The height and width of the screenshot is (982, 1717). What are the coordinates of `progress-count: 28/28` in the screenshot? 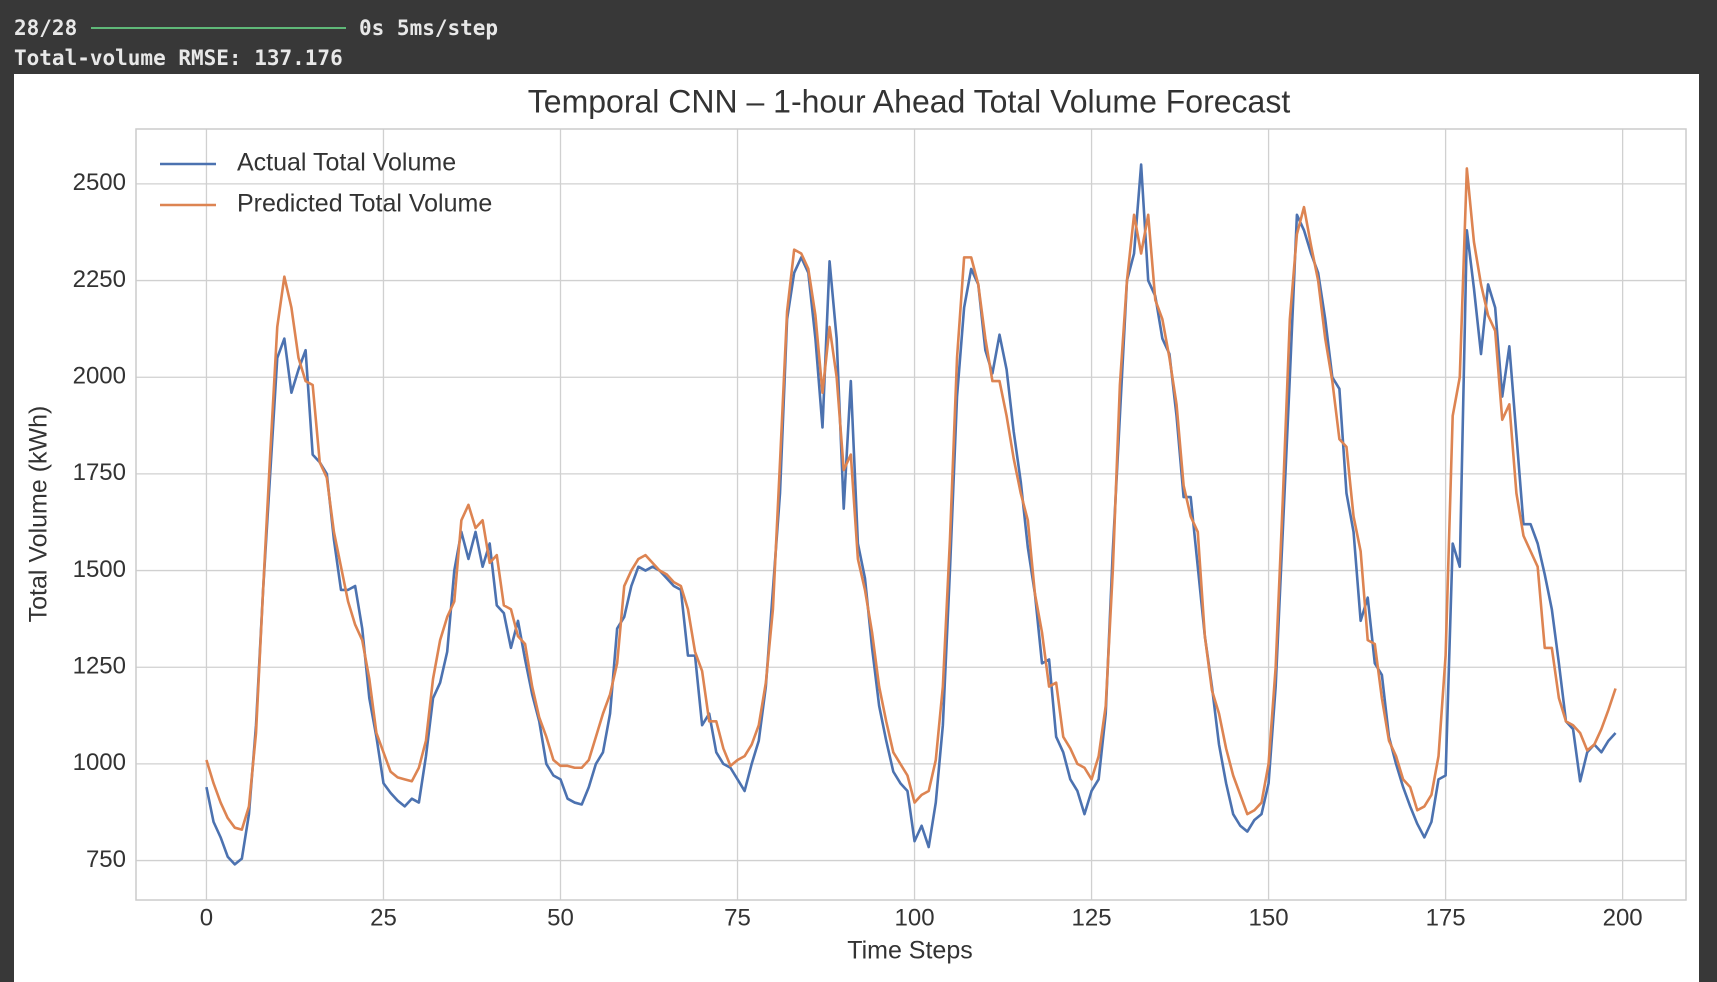 It's located at (46, 28).